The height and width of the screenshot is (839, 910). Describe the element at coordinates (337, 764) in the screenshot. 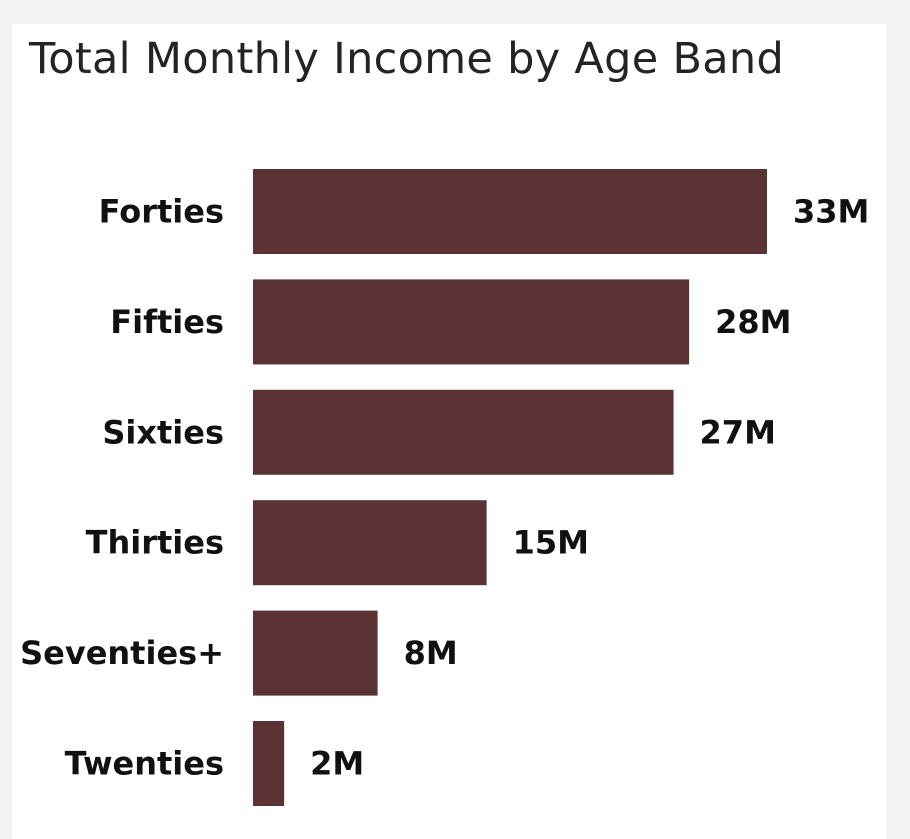

I see `value-label-twenties: 2M` at that location.